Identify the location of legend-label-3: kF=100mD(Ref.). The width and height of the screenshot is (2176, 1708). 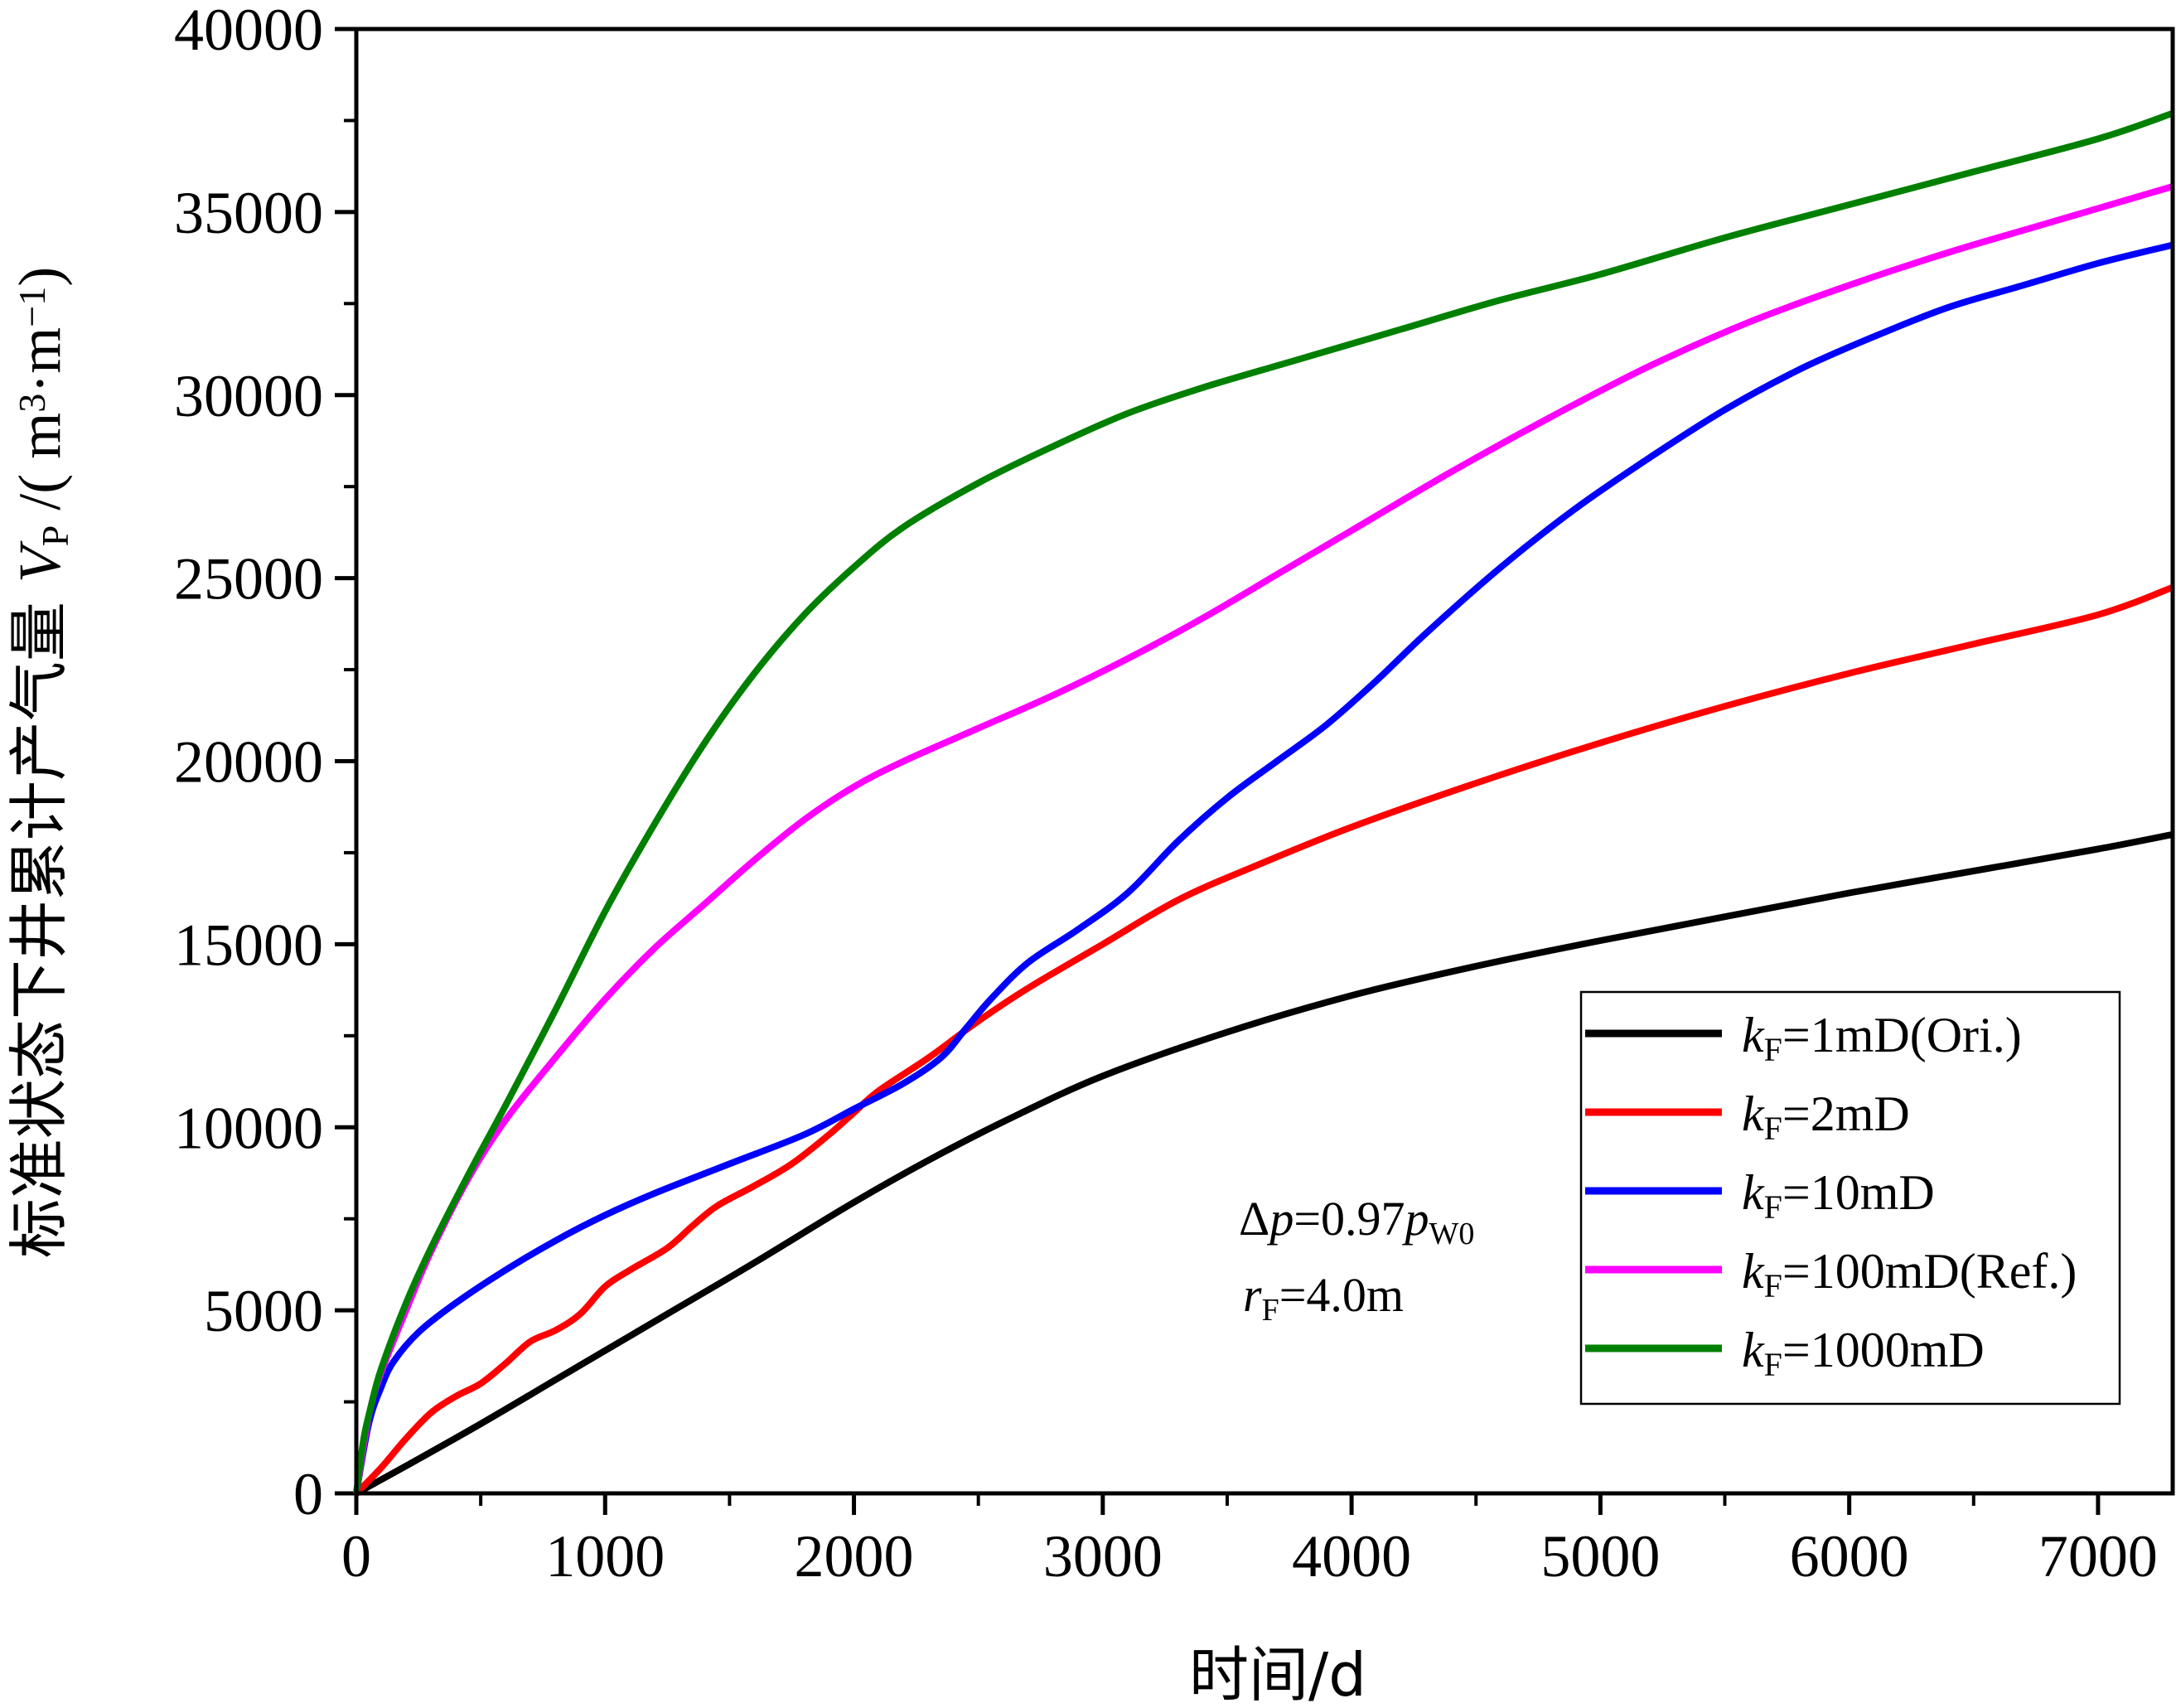
(1909, 1274).